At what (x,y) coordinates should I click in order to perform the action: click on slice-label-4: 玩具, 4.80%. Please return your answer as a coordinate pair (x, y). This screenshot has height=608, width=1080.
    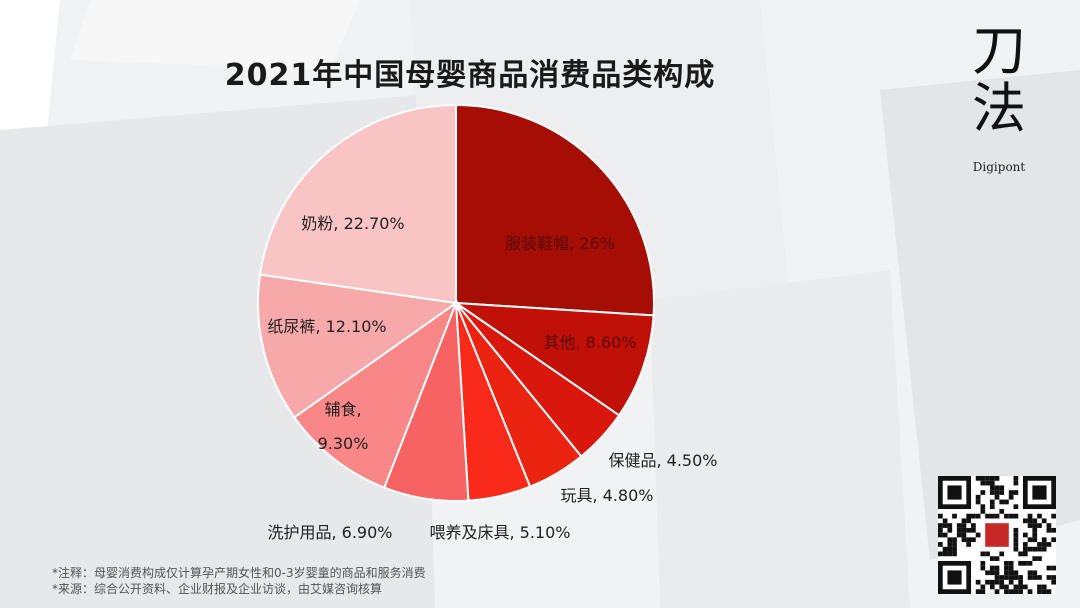
    Looking at the image, I should click on (606, 495).